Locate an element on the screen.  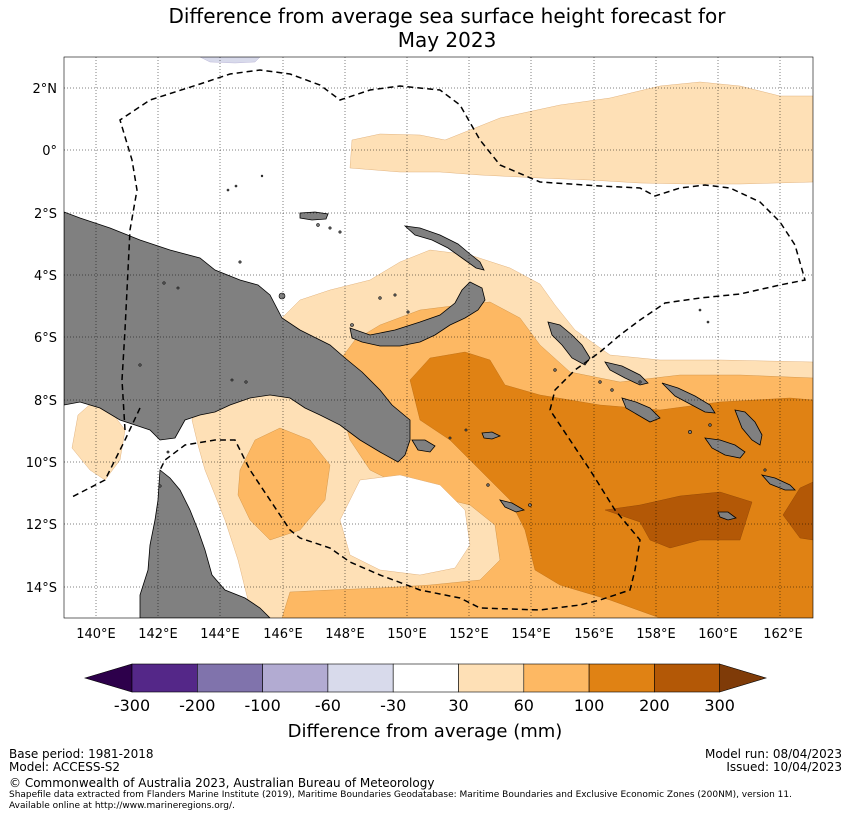
lon-label: 162°E is located at coordinates (783, 634).